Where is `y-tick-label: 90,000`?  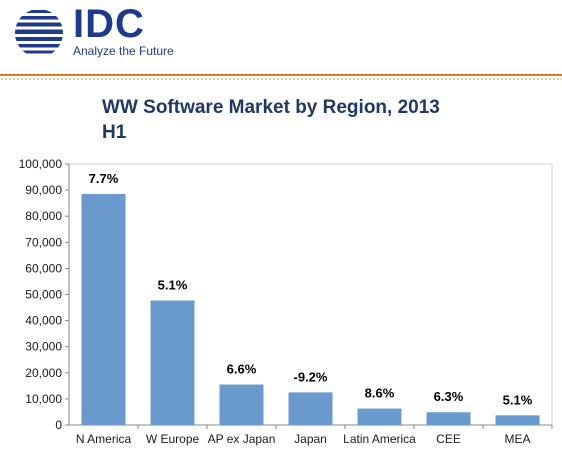
y-tick-label: 90,000 is located at coordinates (43, 190).